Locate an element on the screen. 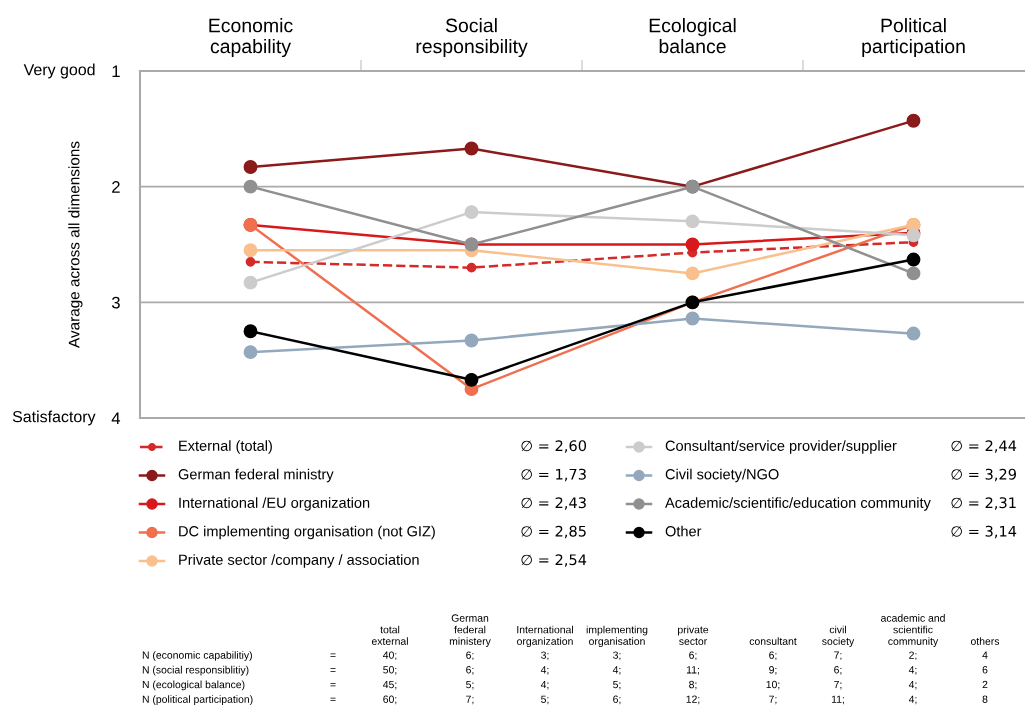 The width and height of the screenshot is (1029, 711). y-tick-label: 3 is located at coordinates (115, 302).